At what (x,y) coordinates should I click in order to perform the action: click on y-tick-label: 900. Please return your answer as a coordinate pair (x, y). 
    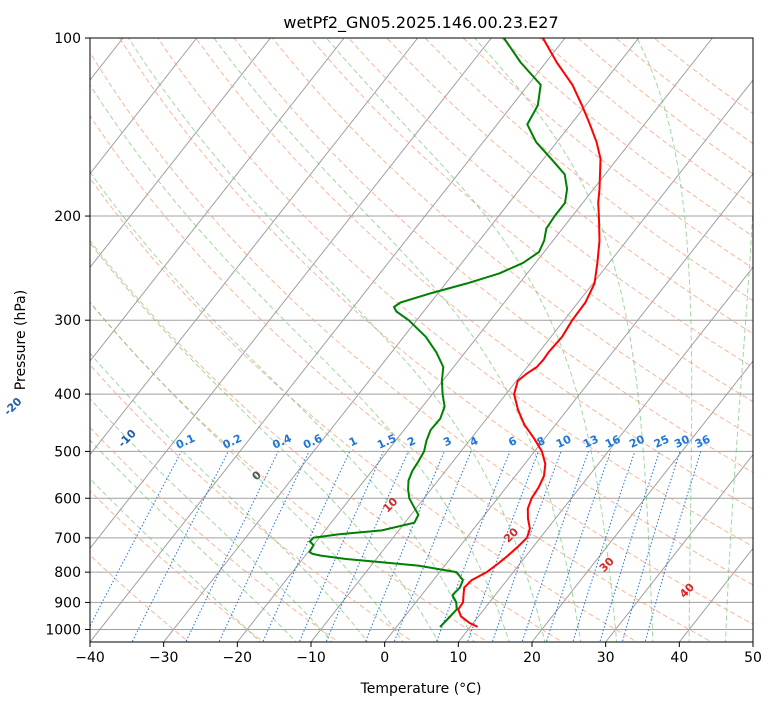
    Looking at the image, I should click on (67, 603).